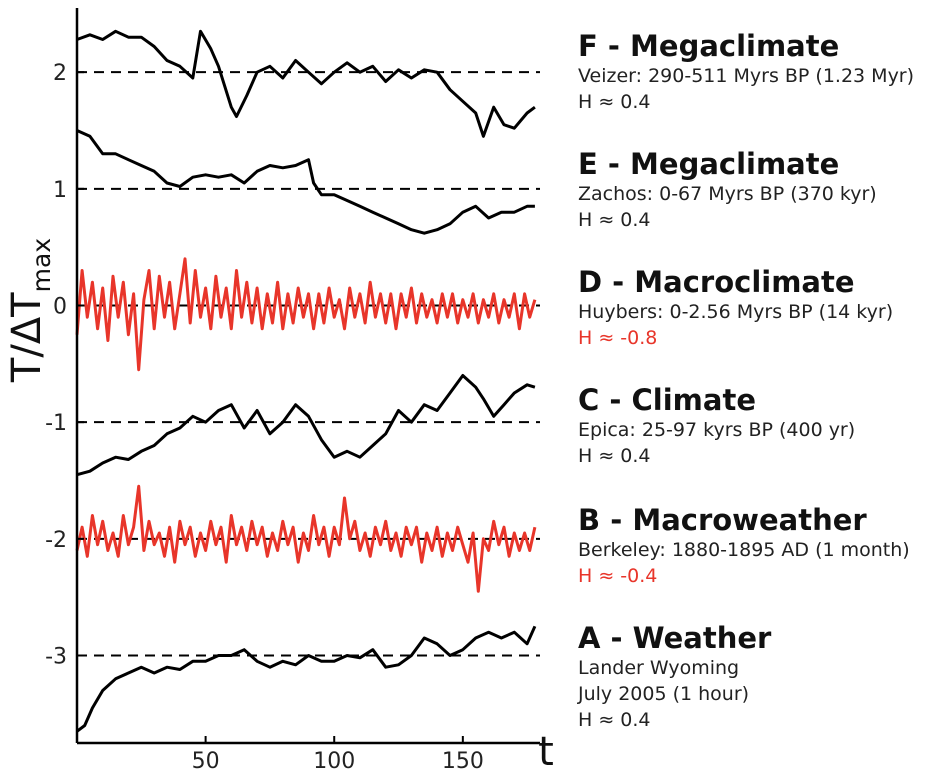  What do you see at coordinates (667, 400) in the screenshot?
I see `panel-title: C - Climate` at bounding box center [667, 400].